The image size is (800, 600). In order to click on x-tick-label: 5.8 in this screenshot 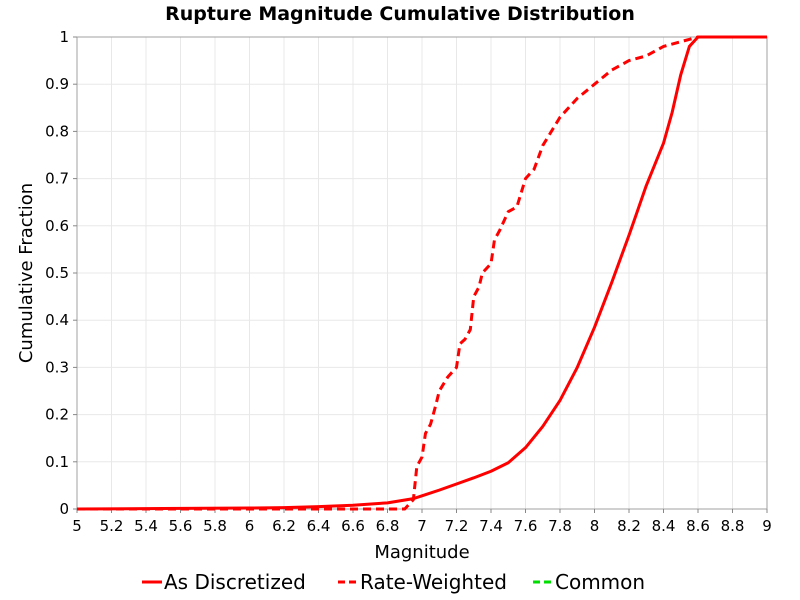, I will do `click(215, 526)`.